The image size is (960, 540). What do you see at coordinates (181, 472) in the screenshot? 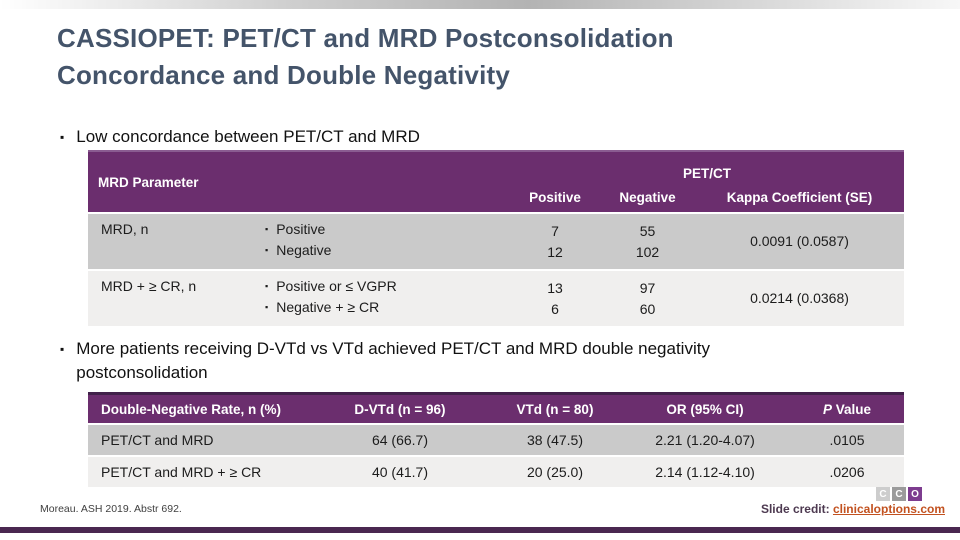
I see `row-label: PET/CT and MRD + ≥ CR` at bounding box center [181, 472].